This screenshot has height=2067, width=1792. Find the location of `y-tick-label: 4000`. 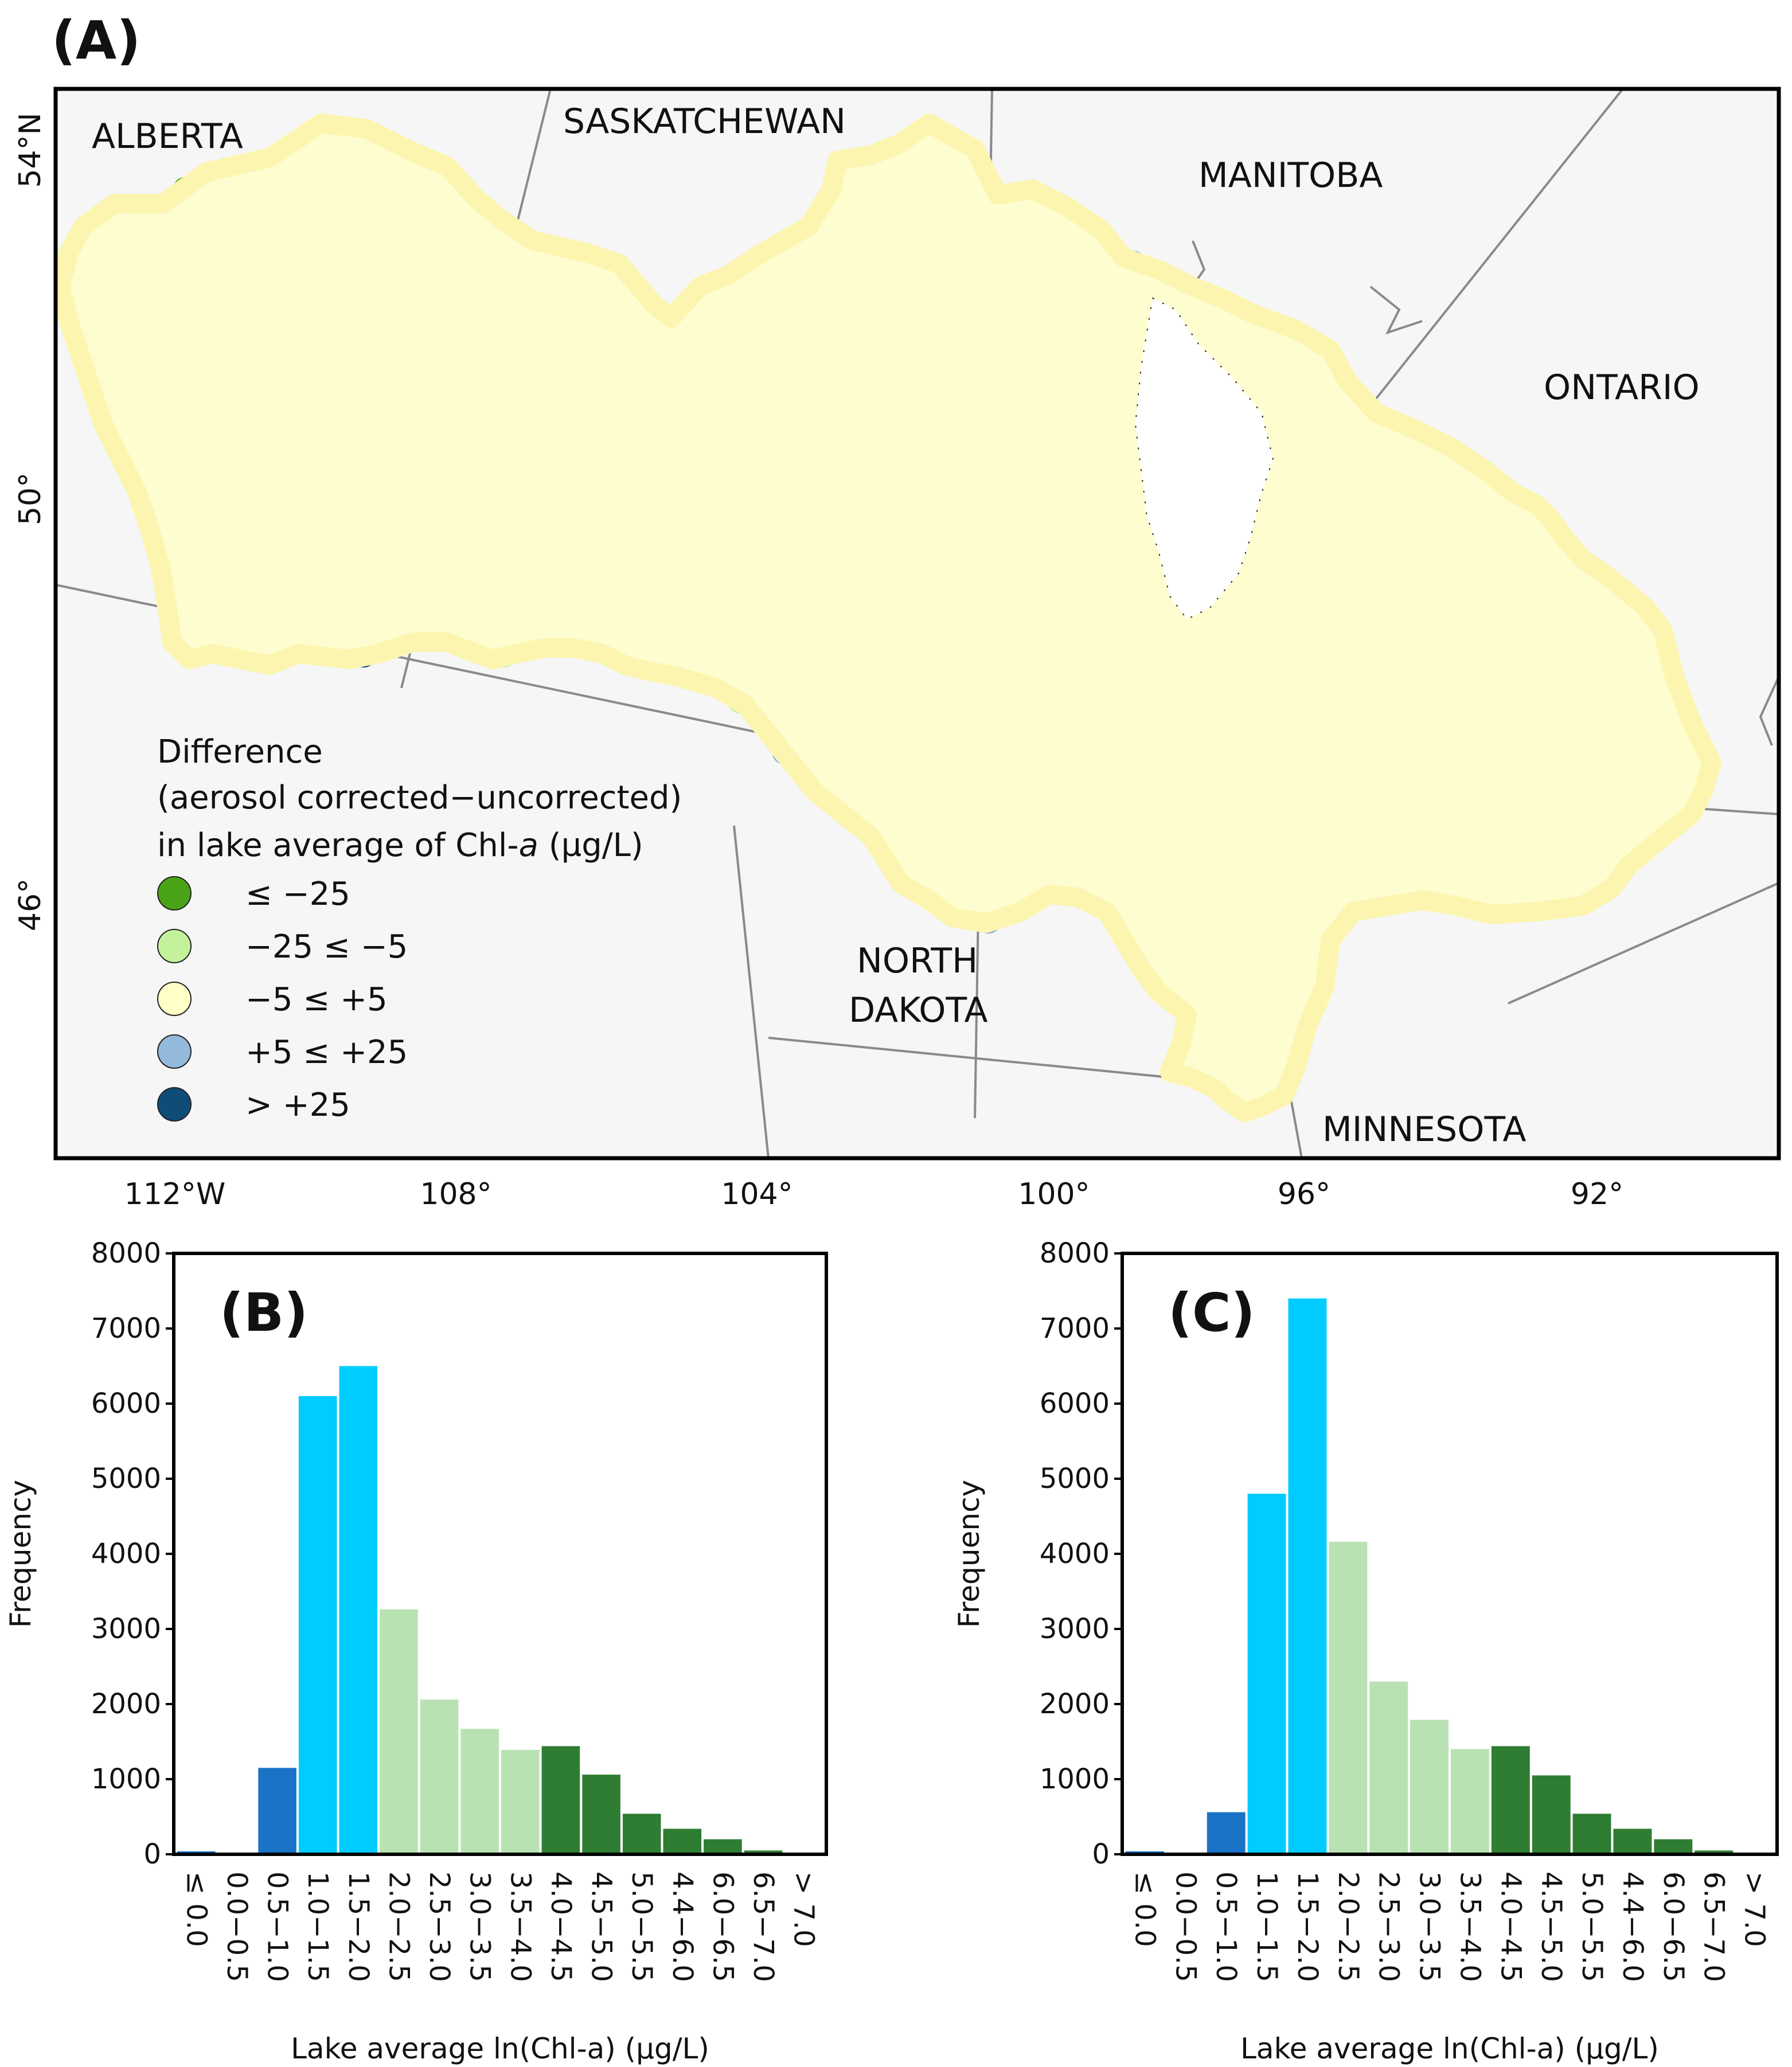

y-tick-label: 4000 is located at coordinates (126, 1554).